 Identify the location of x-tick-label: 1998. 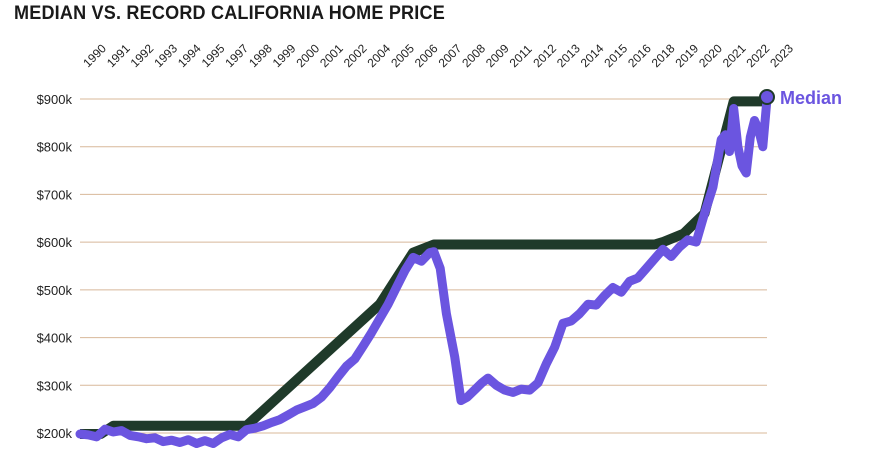
(260, 55).